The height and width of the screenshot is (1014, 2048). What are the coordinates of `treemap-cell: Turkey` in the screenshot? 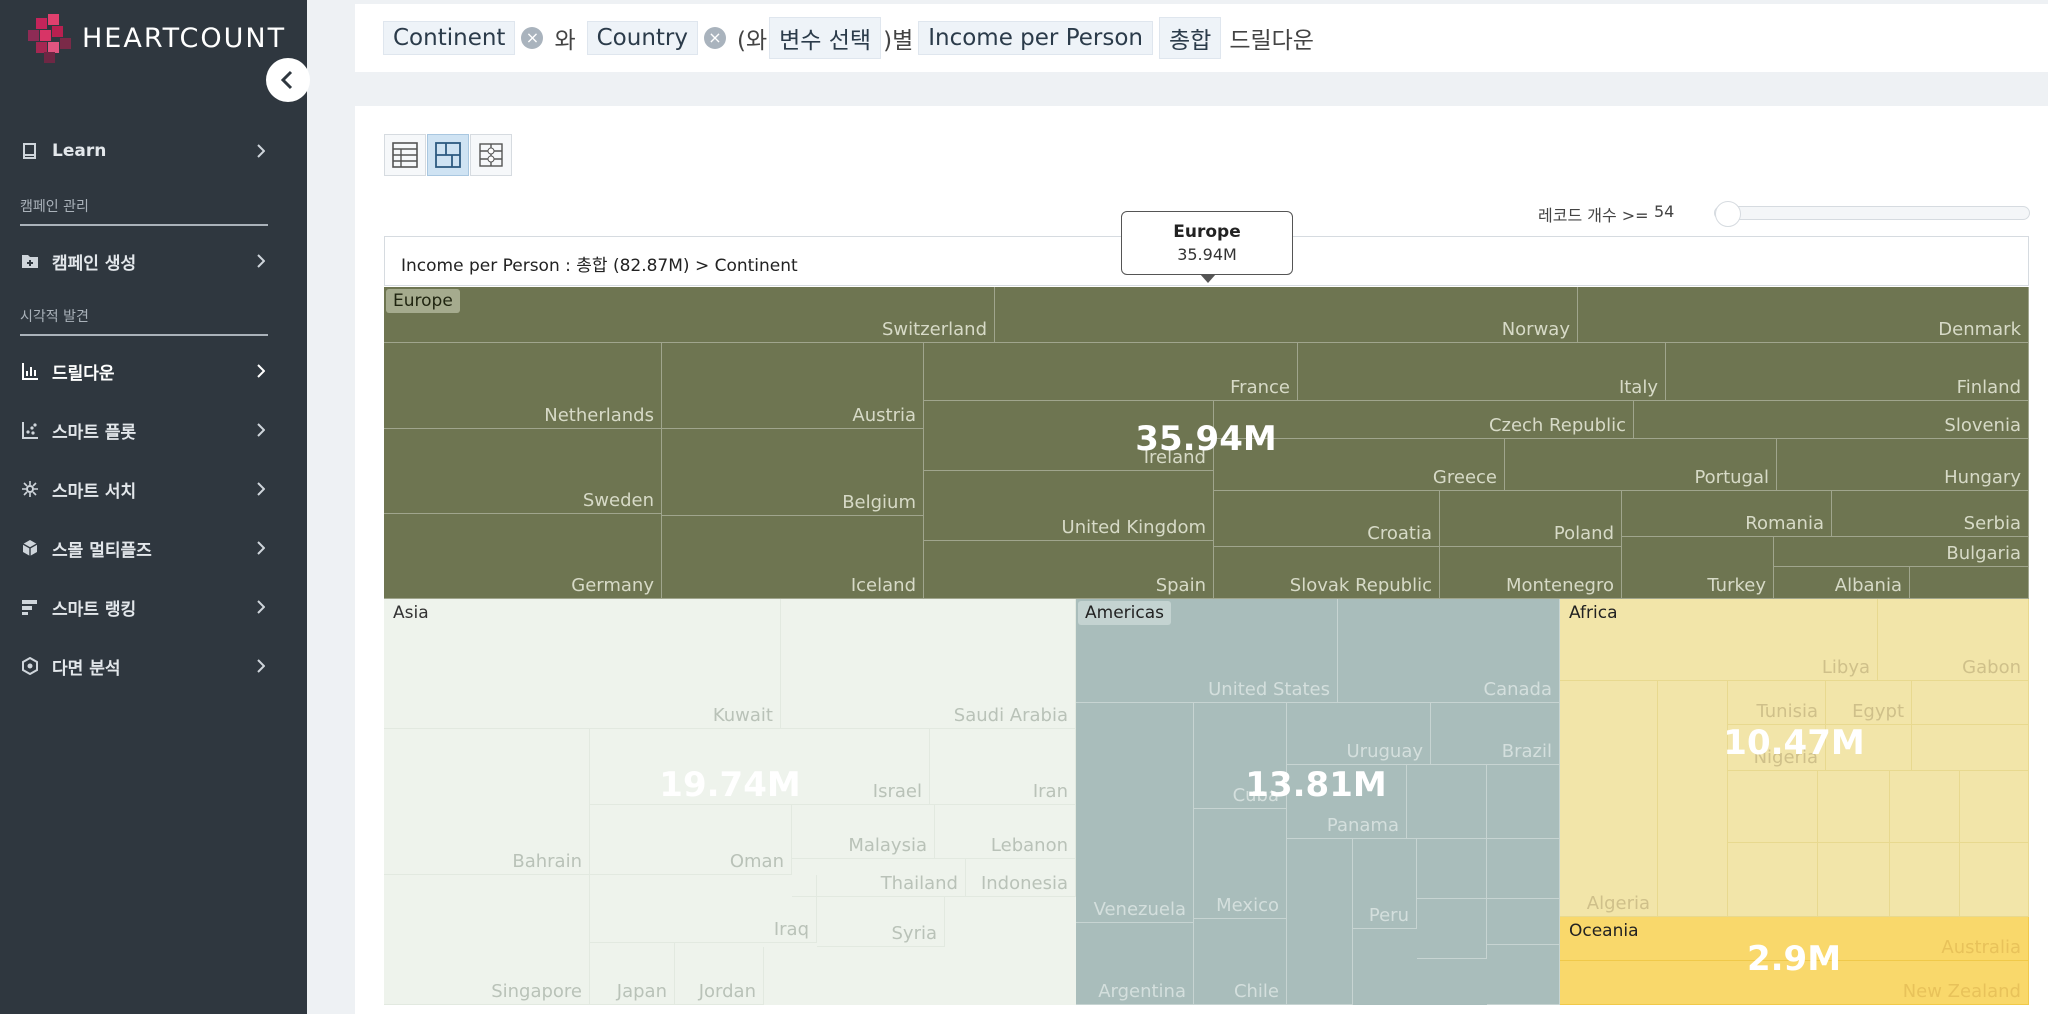 It's located at (1698, 568).